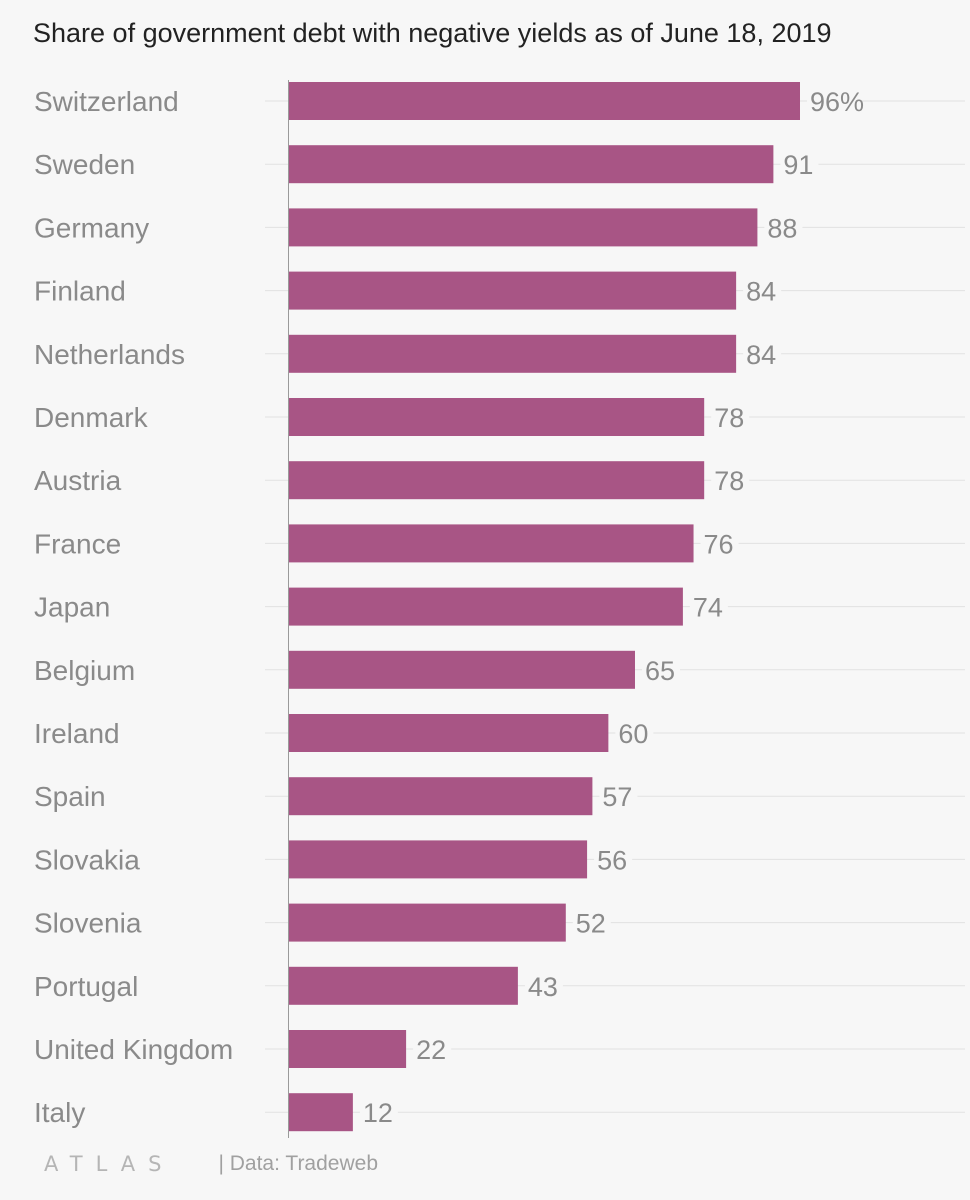 This screenshot has height=1200, width=970. I want to click on value-label-finland: 84, so click(761, 292).